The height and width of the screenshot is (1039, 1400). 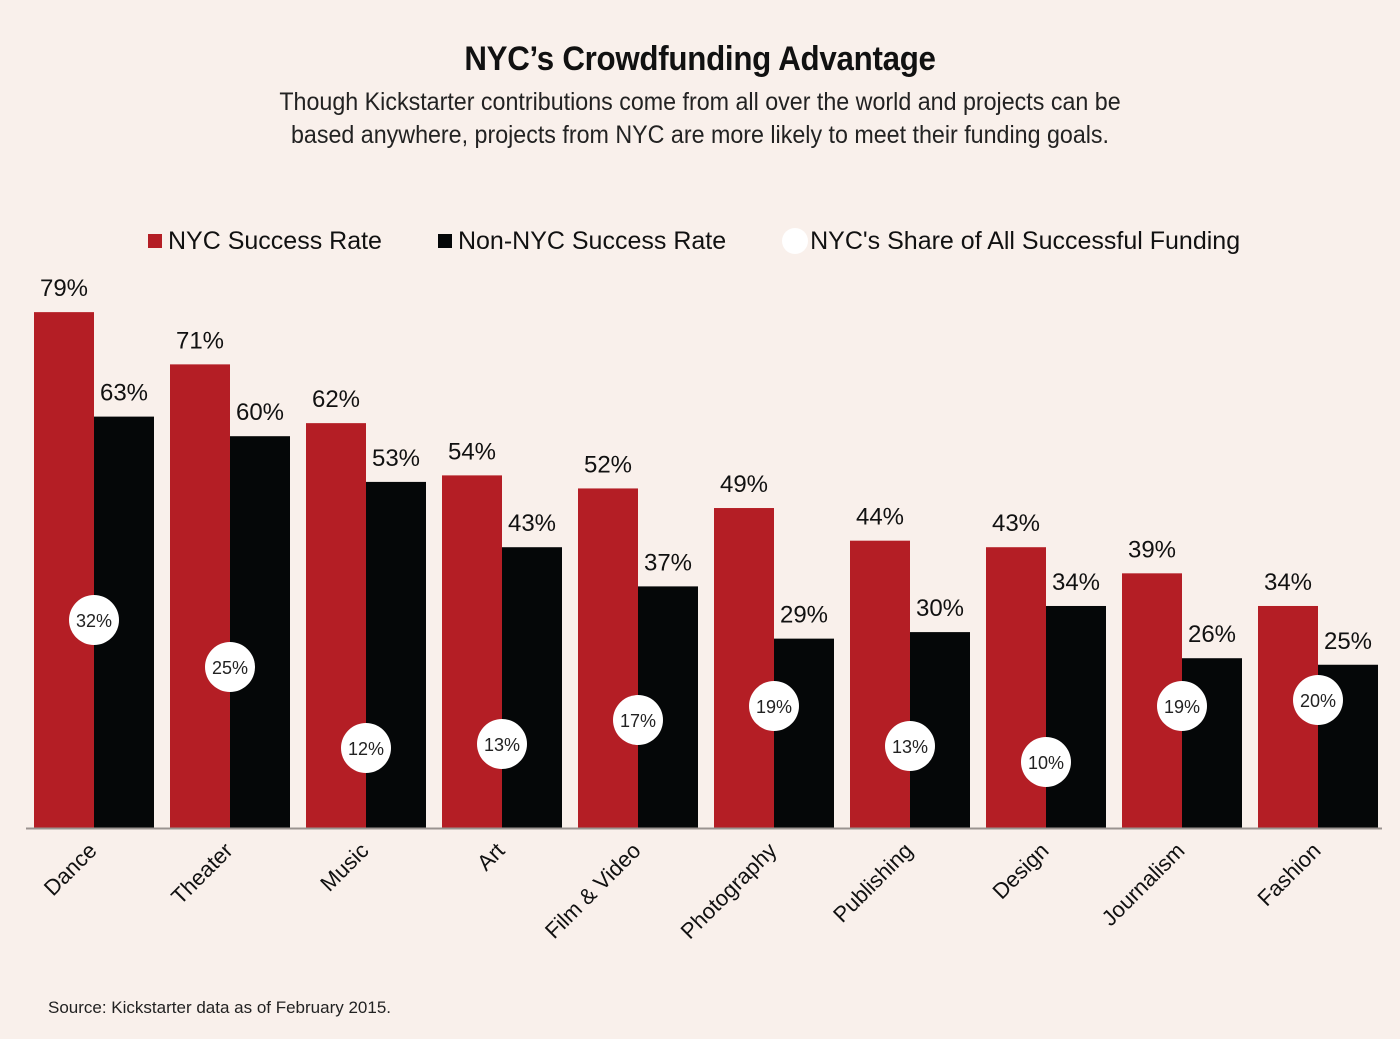 I want to click on data-label-nyc-7: 43%, so click(x=1016, y=523).